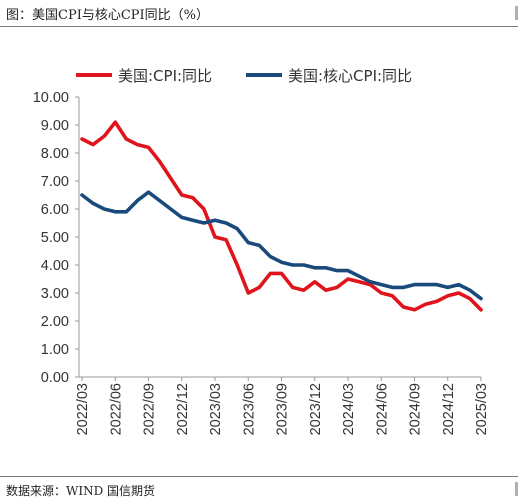 This screenshot has height=503, width=518. I want to click on y-tick-label: 5.00, so click(55, 238).